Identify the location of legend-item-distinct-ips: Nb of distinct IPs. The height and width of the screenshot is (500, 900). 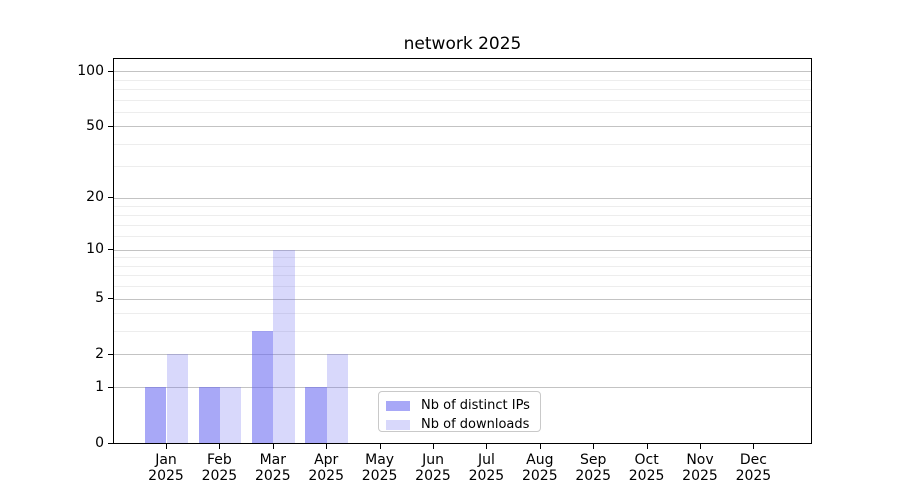
(463, 405).